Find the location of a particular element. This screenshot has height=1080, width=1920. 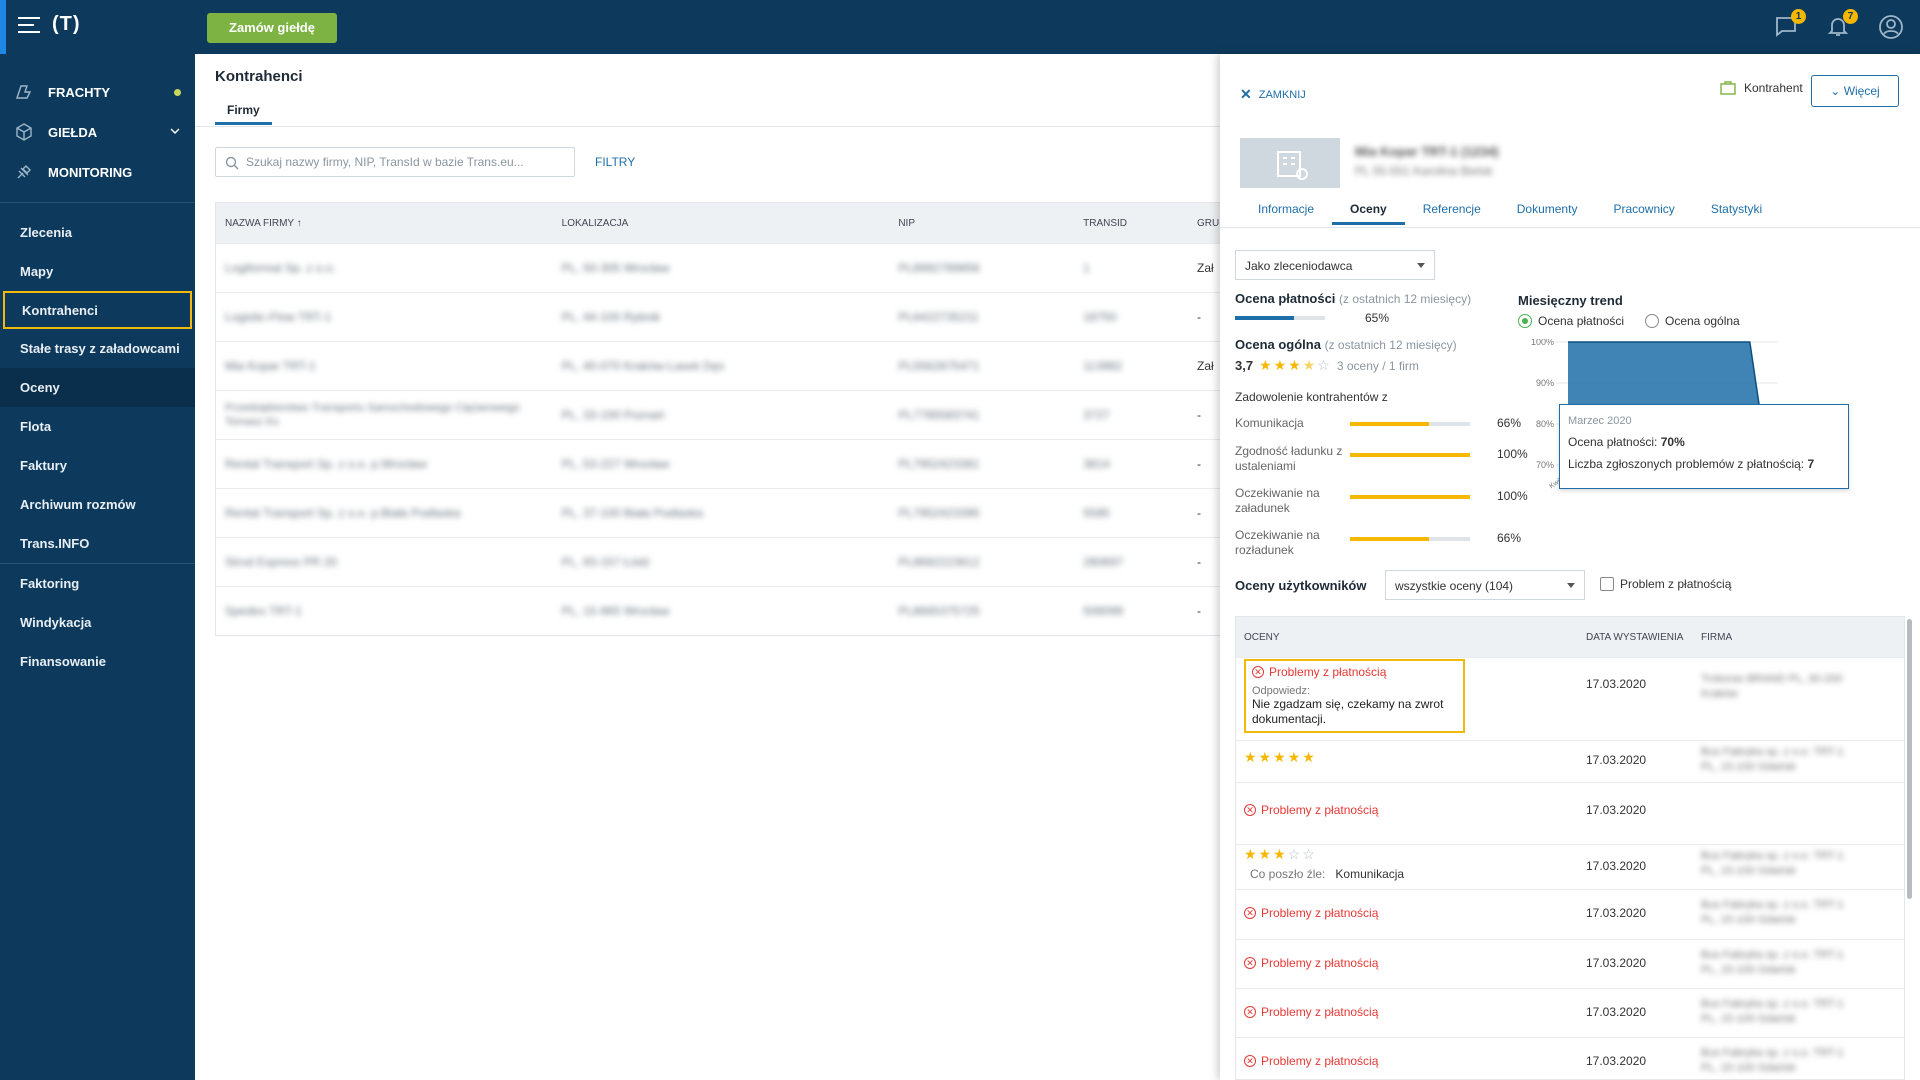

rating-date: 17.03.2020 is located at coordinates (1616, 866).